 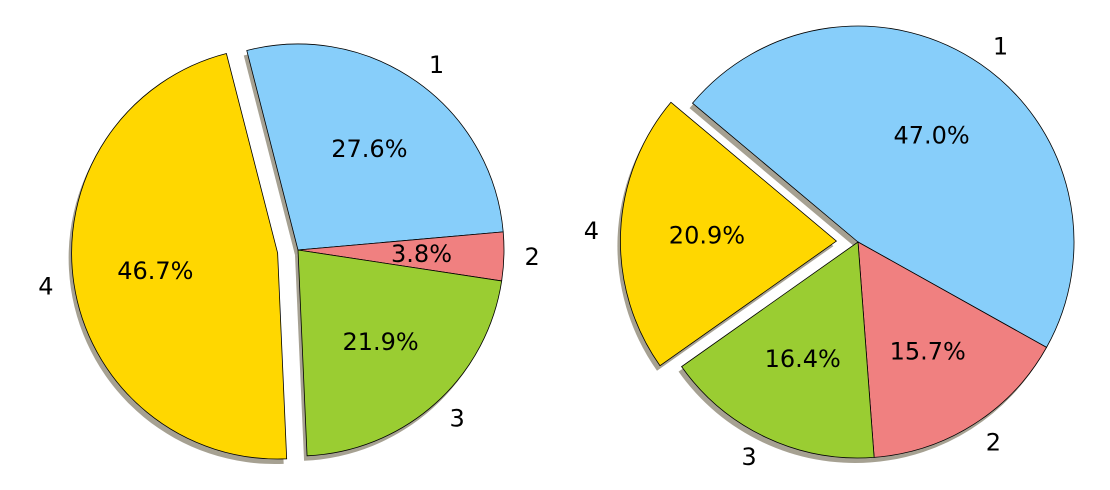 What do you see at coordinates (931, 135) in the screenshot?
I see `percent-label-1: 47.0%` at bounding box center [931, 135].